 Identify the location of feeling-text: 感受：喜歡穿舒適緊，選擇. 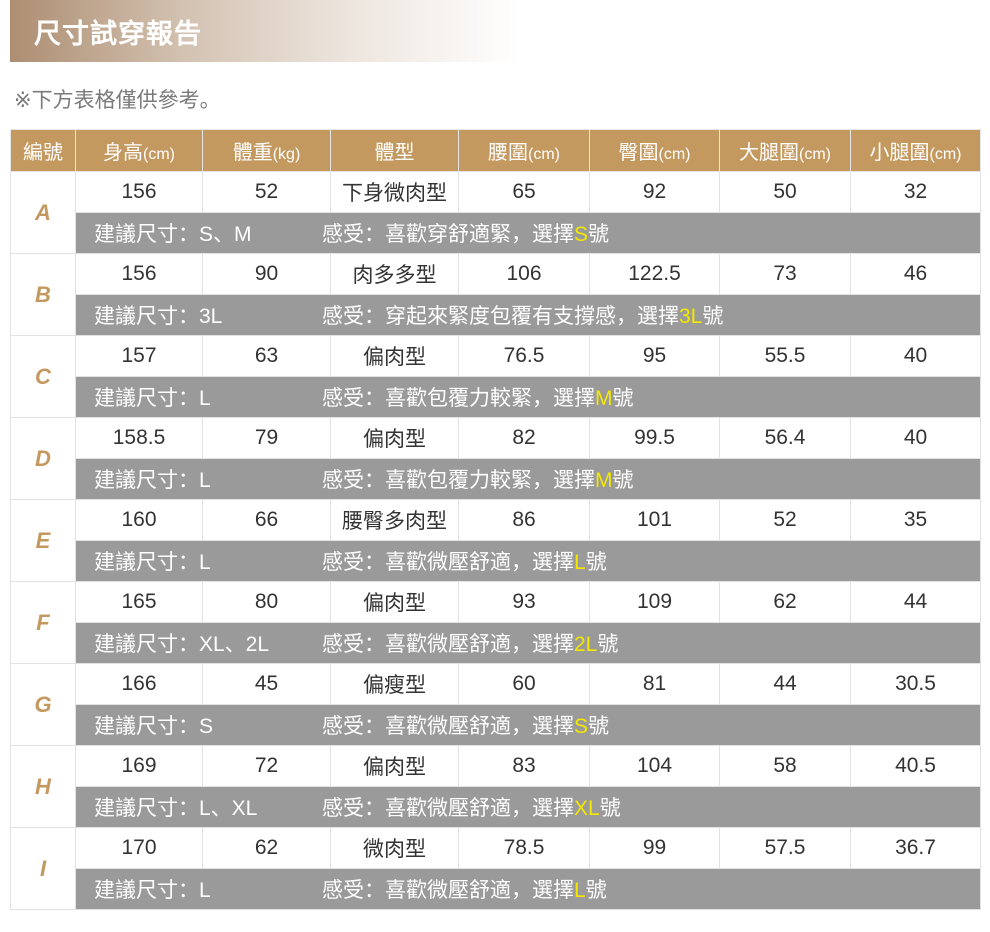
(448, 234).